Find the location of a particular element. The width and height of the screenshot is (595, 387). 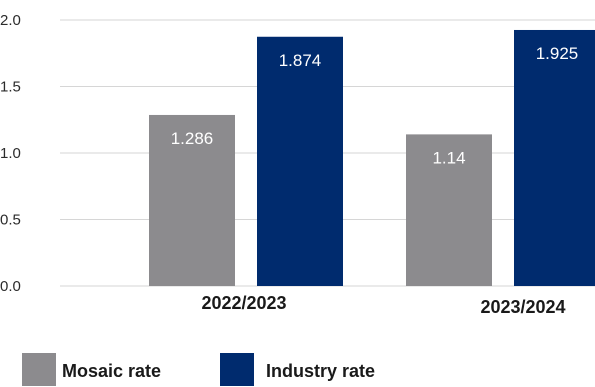

x-category-label: 2023/2024 is located at coordinates (522, 307).